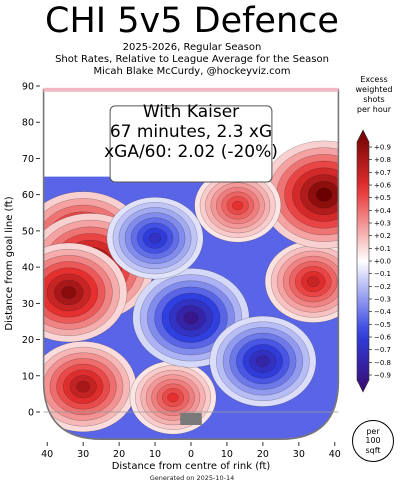  Describe the element at coordinates (192, 71) in the screenshot. I see `subtitle-author: Micah Blake McCurdy, @hockeyviz.com` at that location.